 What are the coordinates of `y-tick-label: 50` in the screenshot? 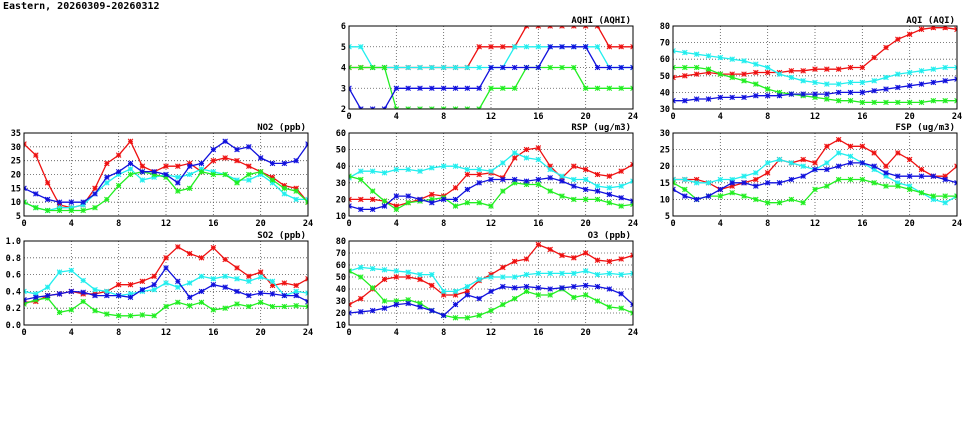 It's located at (341, 151).